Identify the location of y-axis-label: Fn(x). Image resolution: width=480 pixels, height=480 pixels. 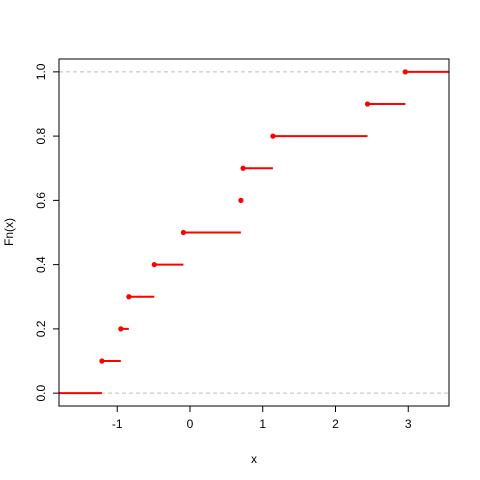
(9, 232).